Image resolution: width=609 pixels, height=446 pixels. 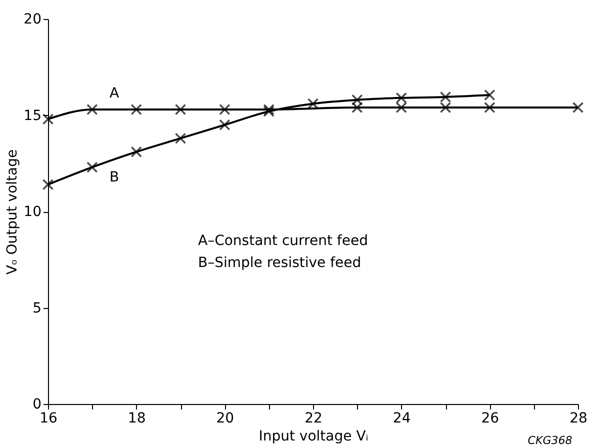 I want to click on text: CKG368, so click(x=550, y=440).